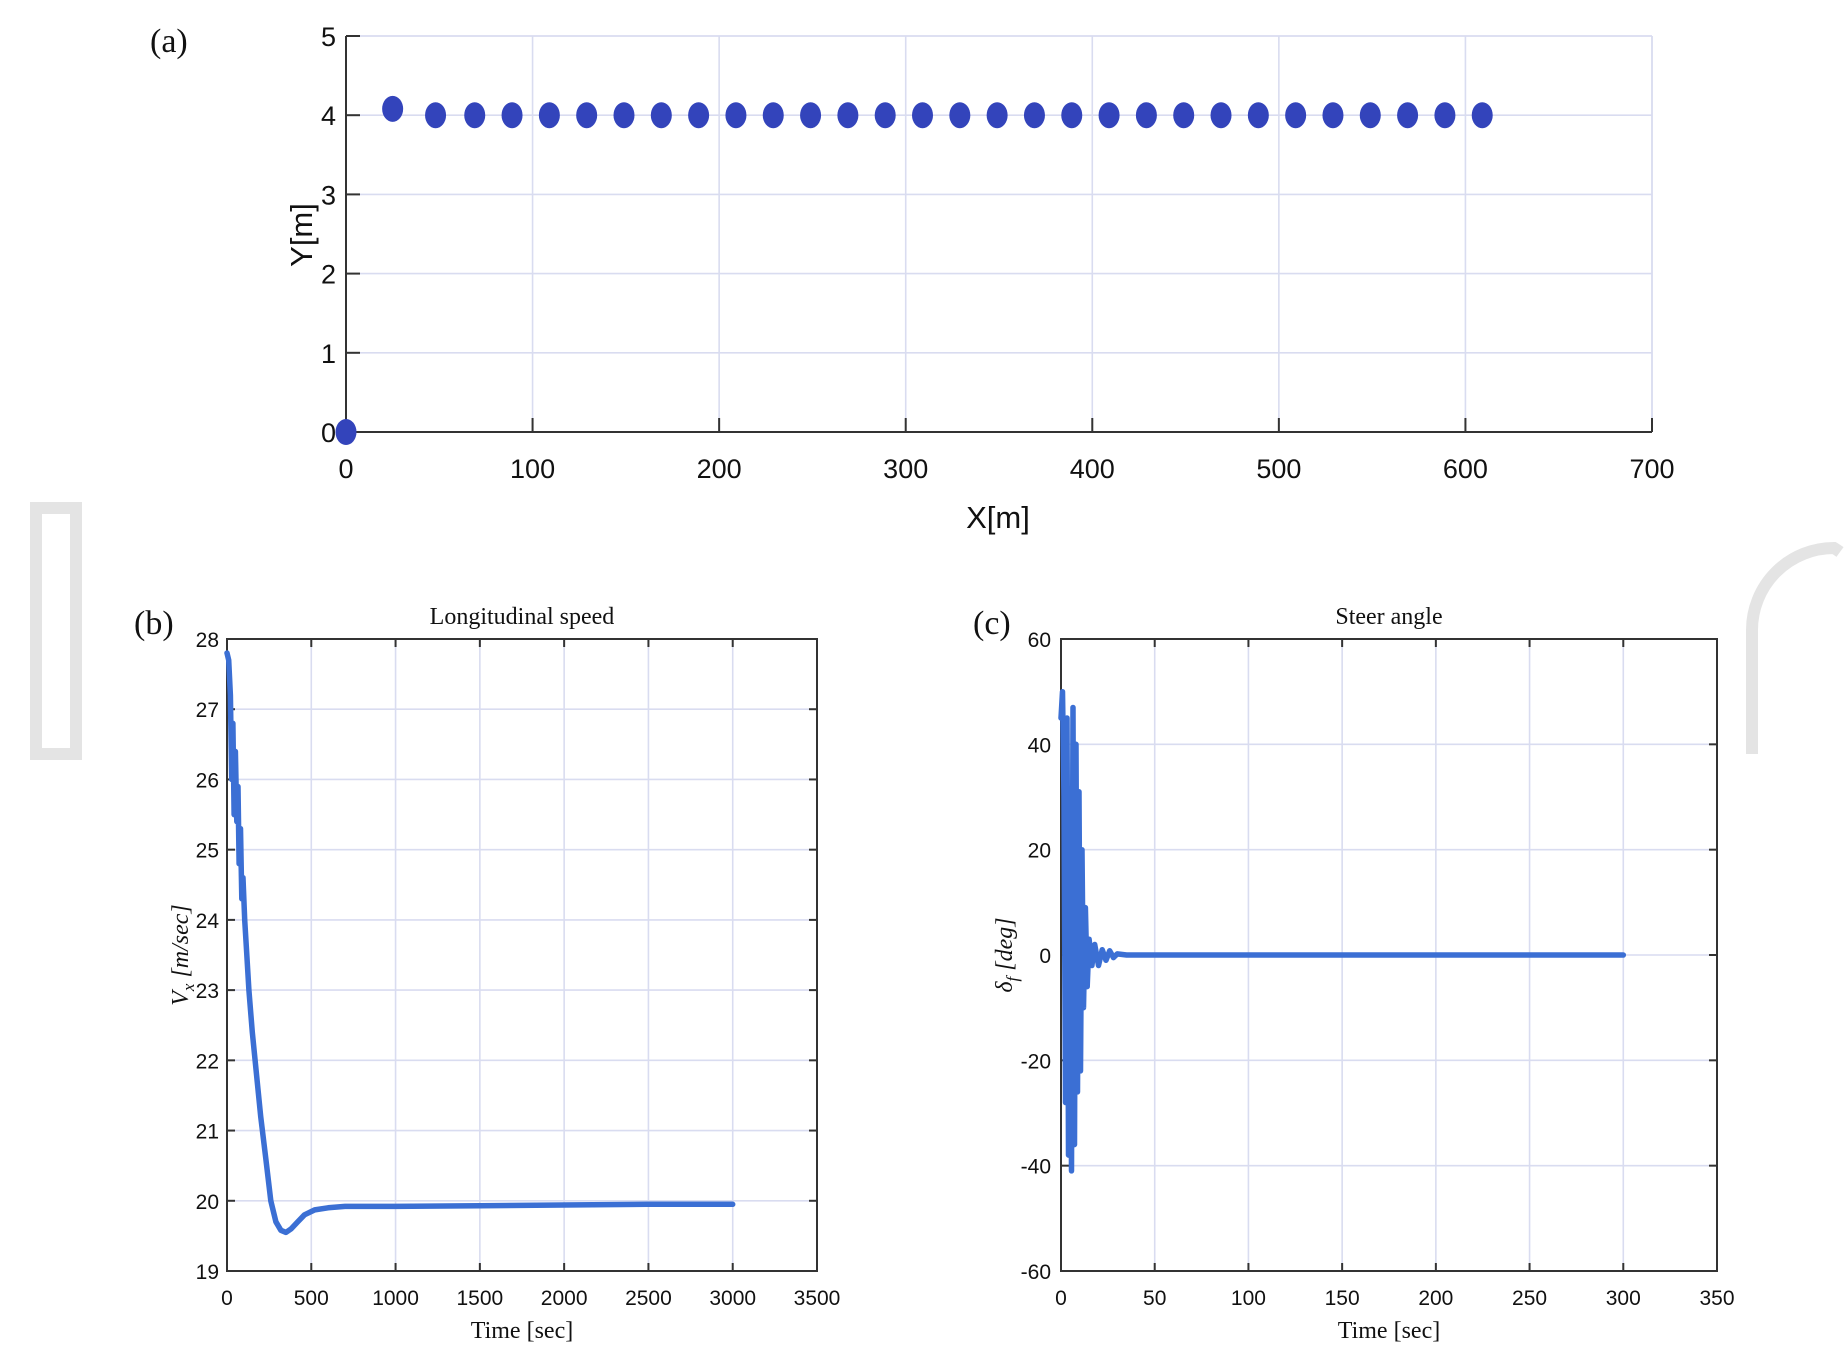  I want to click on a-xtick-label-3: 300, so click(905, 469).